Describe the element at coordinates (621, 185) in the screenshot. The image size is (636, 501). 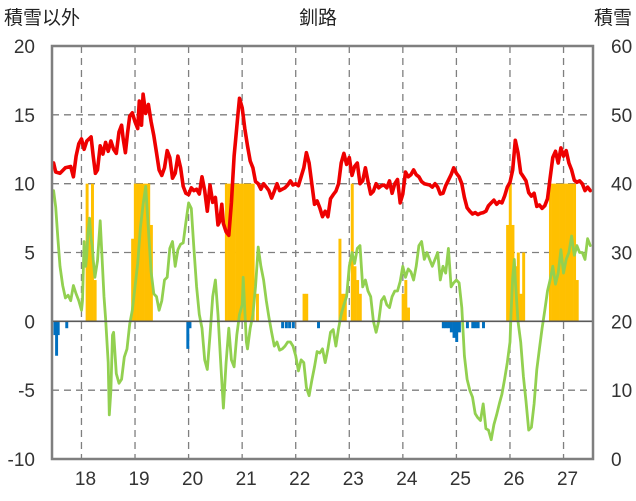
I see `right-tick-label: 40` at that location.